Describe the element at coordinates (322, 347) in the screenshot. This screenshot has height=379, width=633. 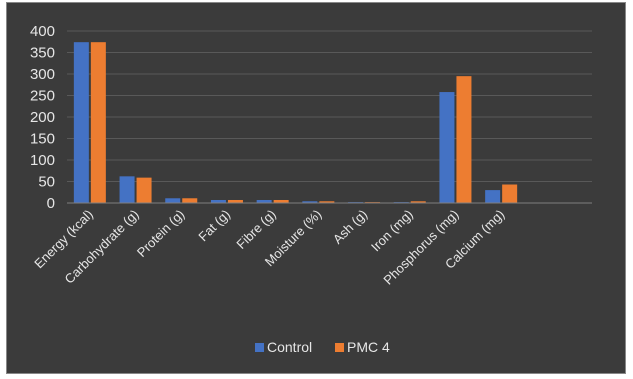
I see `legend: Control PMC 4` at that location.